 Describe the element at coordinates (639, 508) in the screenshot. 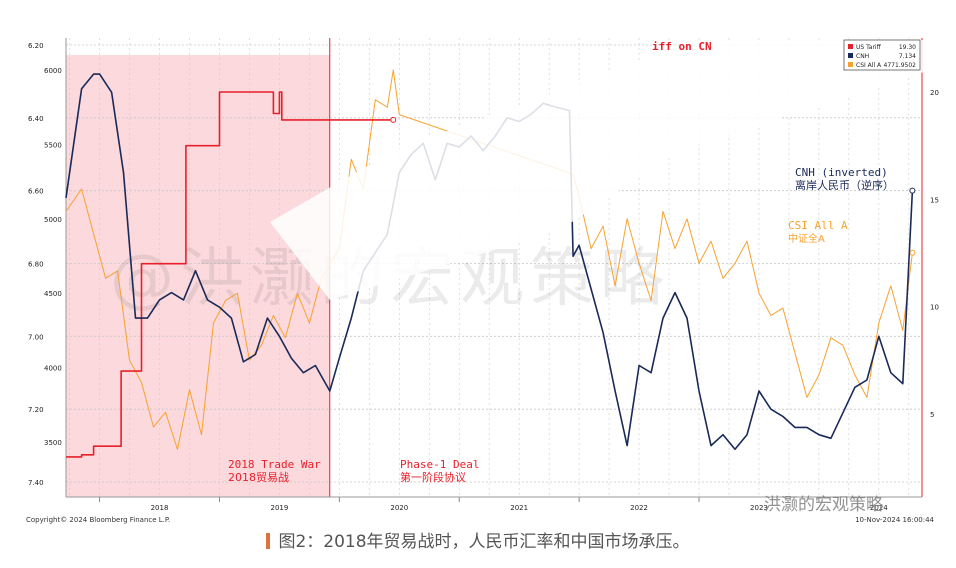

I see `x-tick-2022: 2022` at that location.